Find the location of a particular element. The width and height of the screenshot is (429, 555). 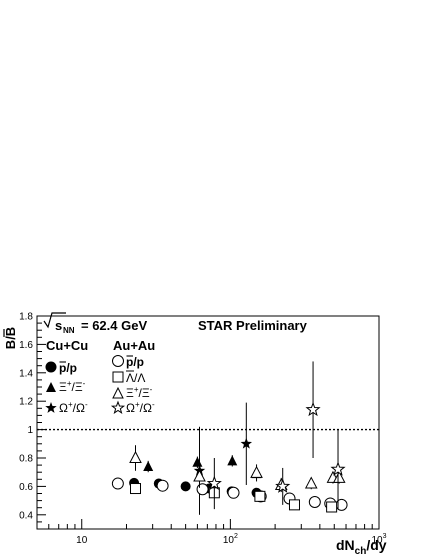

y-tick-label: 1.6 is located at coordinates (26, 345).